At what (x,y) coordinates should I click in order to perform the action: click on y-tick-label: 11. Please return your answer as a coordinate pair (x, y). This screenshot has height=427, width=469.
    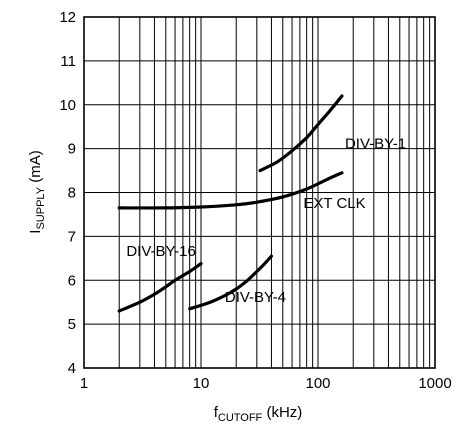
    Looking at the image, I should click on (68, 61).